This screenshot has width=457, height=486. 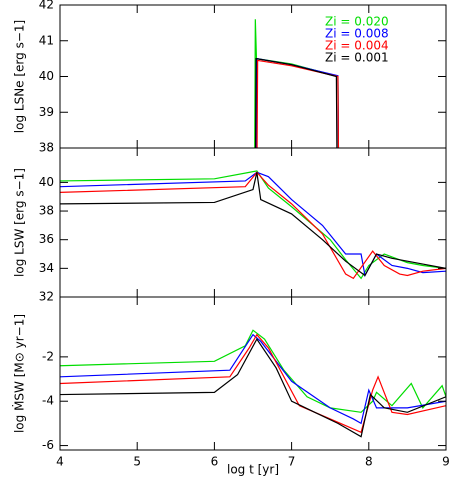 What do you see at coordinates (48, 445) in the screenshot?
I see `y-tick-label: -6` at bounding box center [48, 445].